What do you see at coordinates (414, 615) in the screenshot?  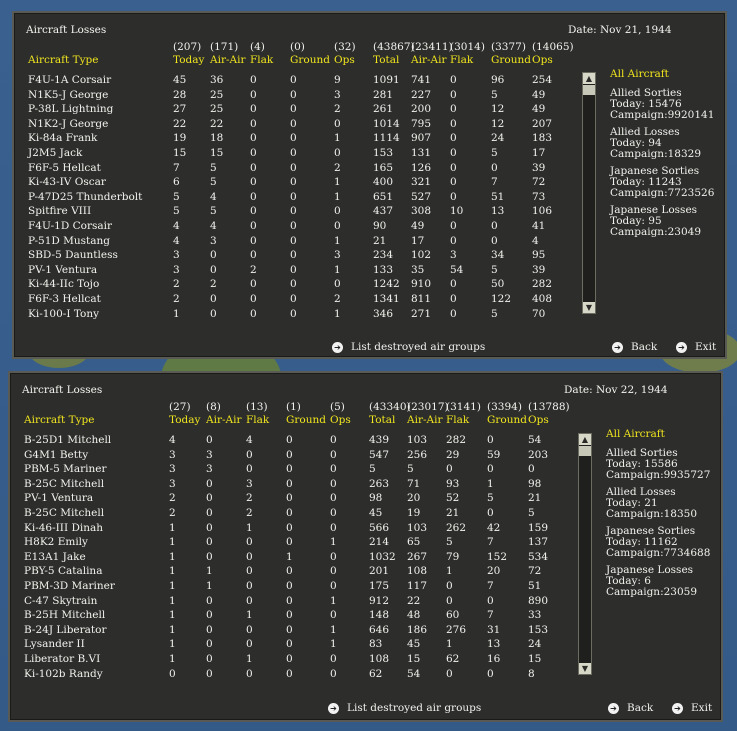 I see `cell-value: 48` at bounding box center [414, 615].